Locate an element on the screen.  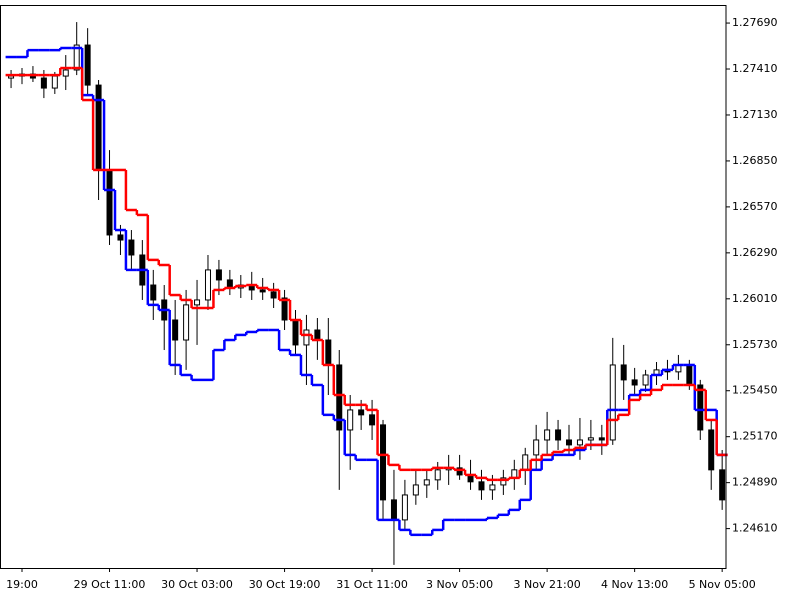
y-tick-label: 1.24890 is located at coordinates (755, 482).